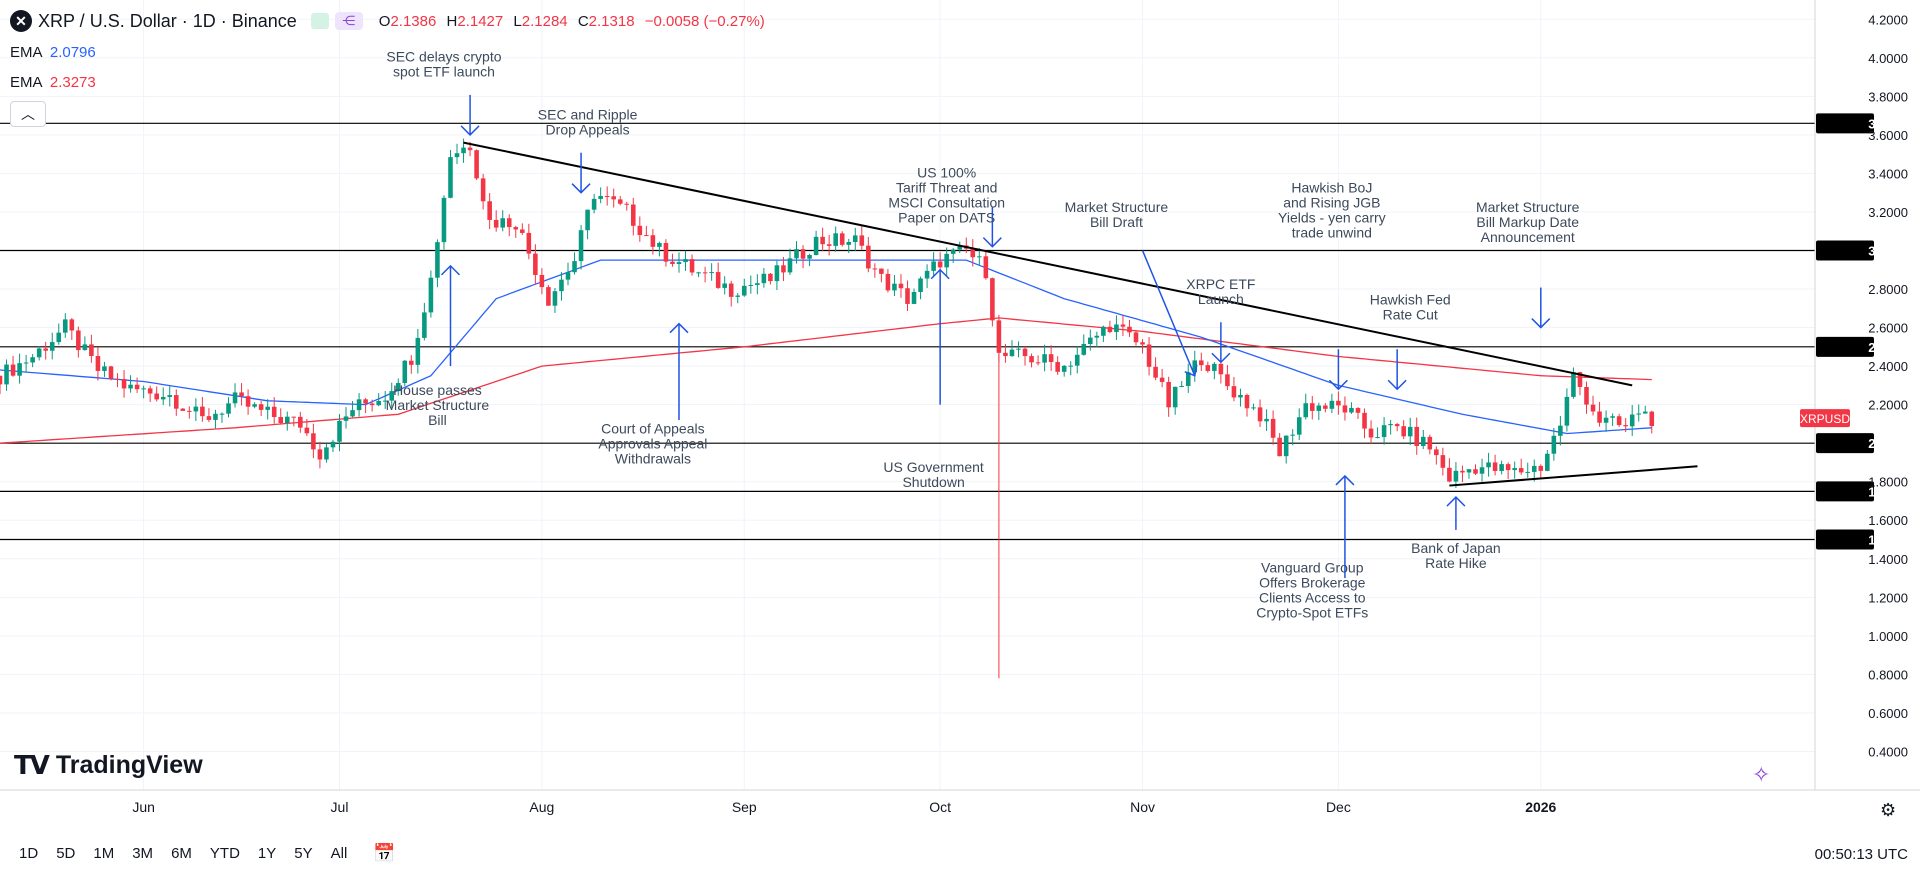 This screenshot has height=871, width=1920. What do you see at coordinates (224, 853) in the screenshot?
I see `range-ytd: YTD` at bounding box center [224, 853].